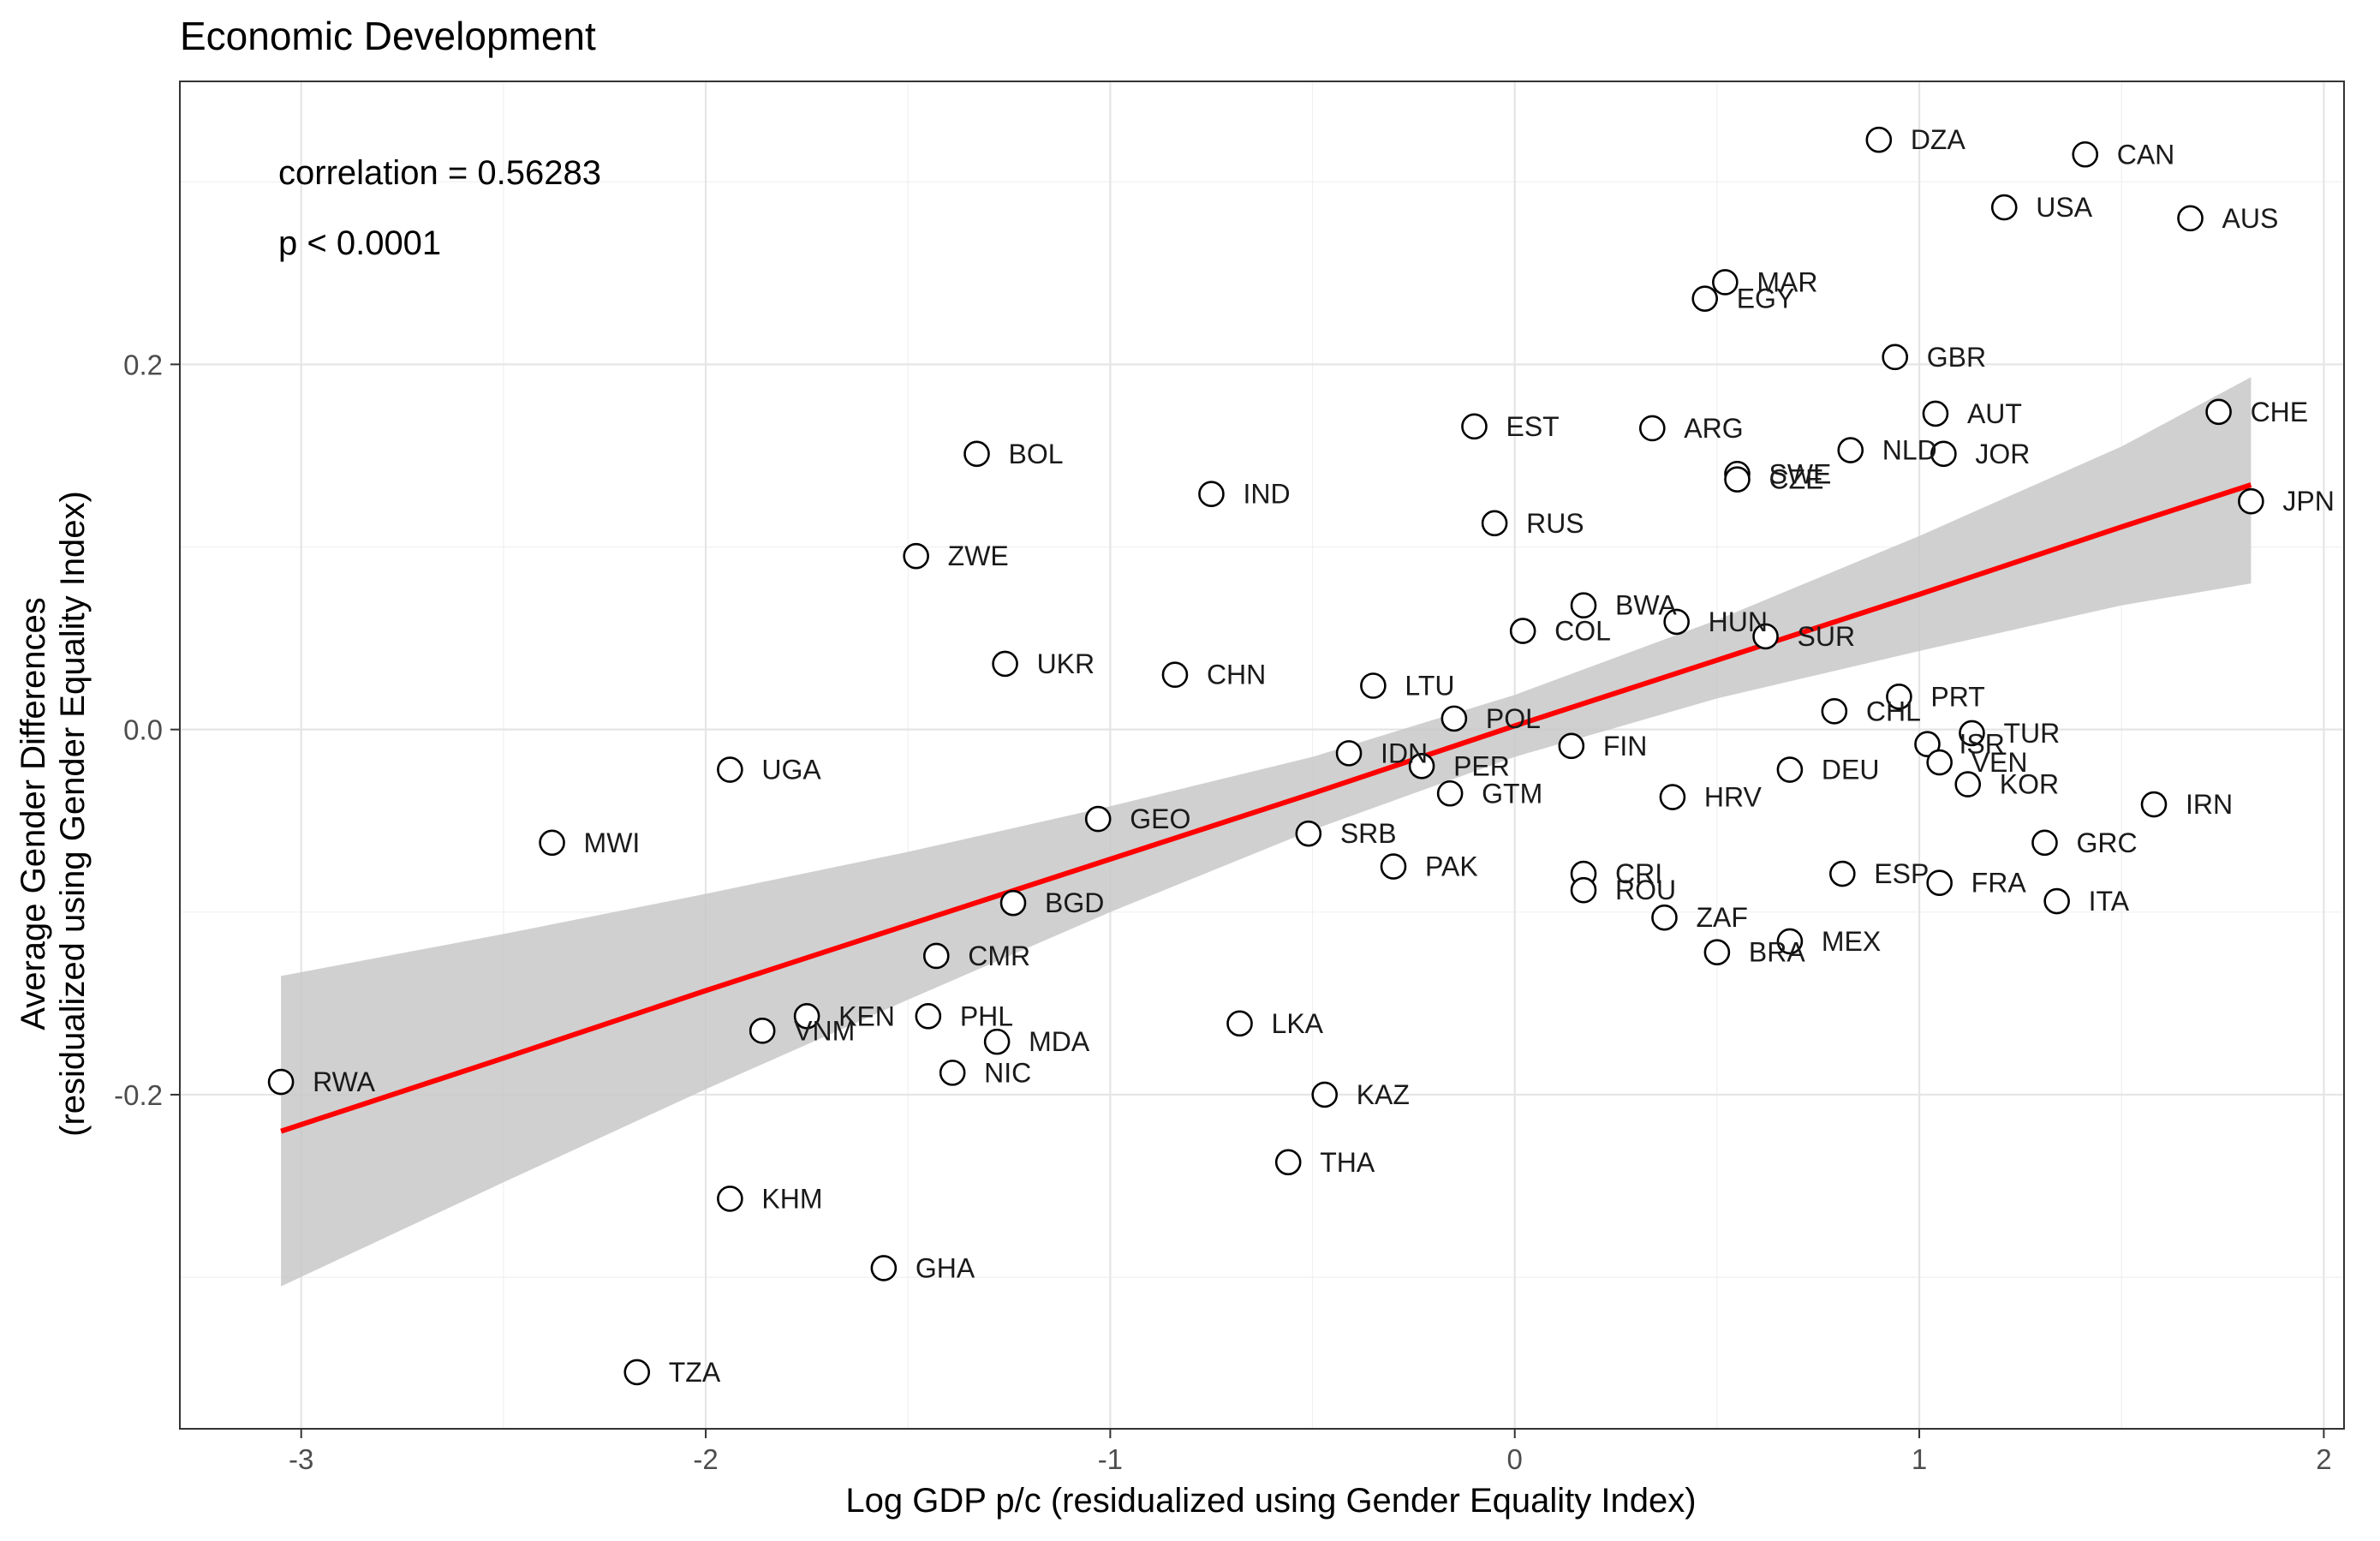  What do you see at coordinates (143, 730) in the screenshot?
I see `y-tick-label: 0.0` at bounding box center [143, 730].